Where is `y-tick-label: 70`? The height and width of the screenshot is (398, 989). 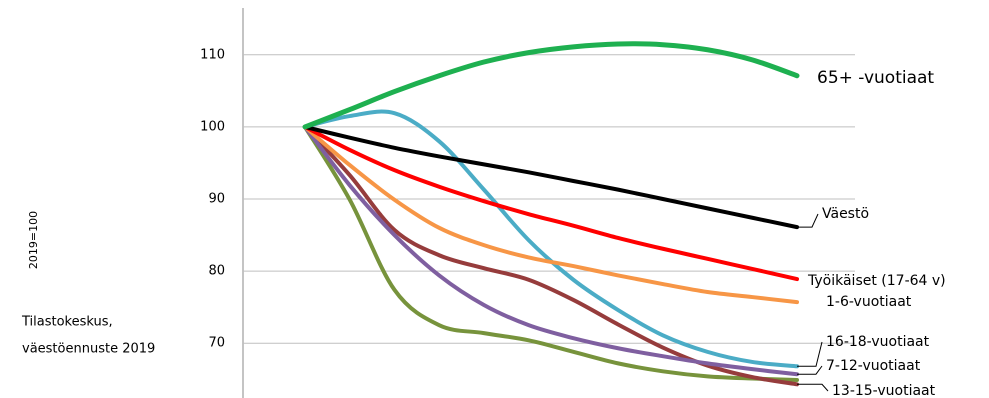
y-tick-label: 70 is located at coordinates (216, 343).